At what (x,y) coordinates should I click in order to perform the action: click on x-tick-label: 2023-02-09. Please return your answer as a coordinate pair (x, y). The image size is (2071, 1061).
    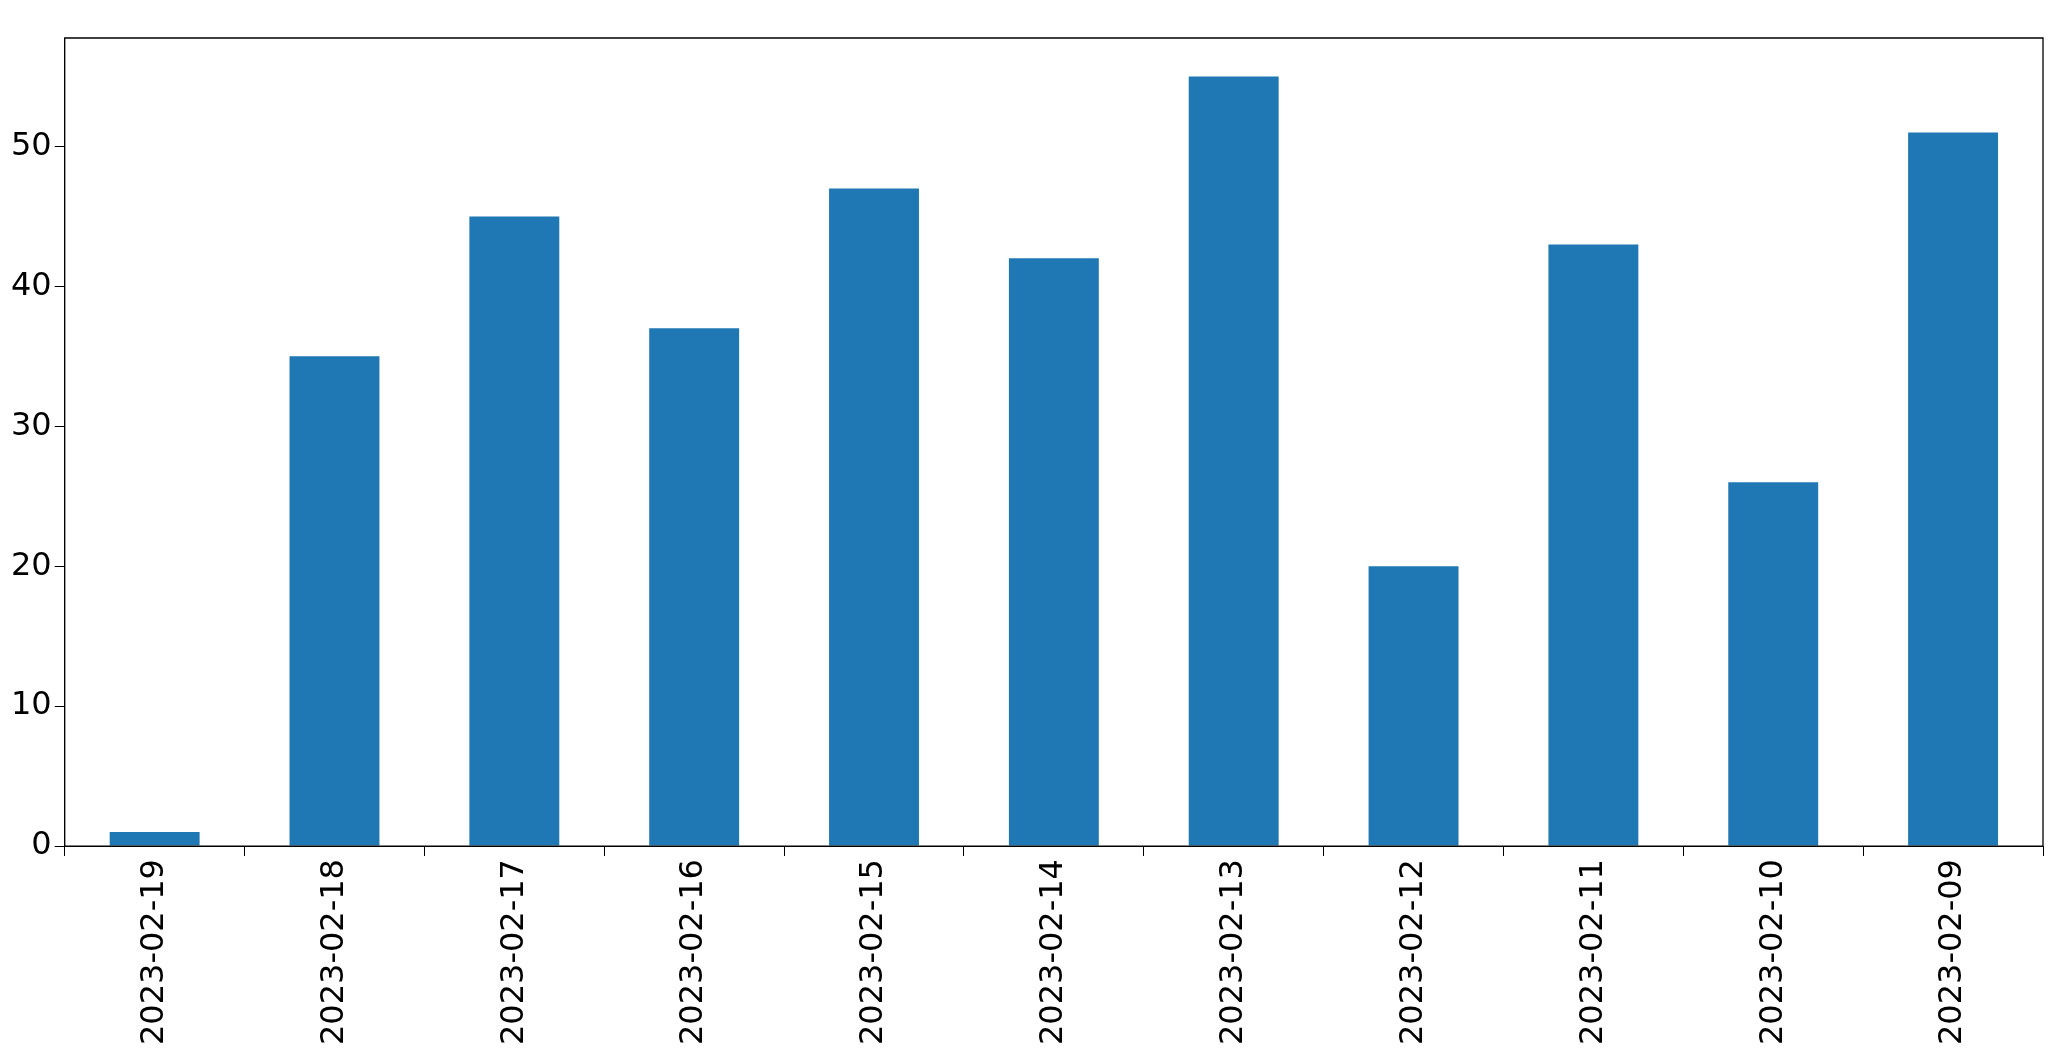
    Looking at the image, I should click on (1950, 952).